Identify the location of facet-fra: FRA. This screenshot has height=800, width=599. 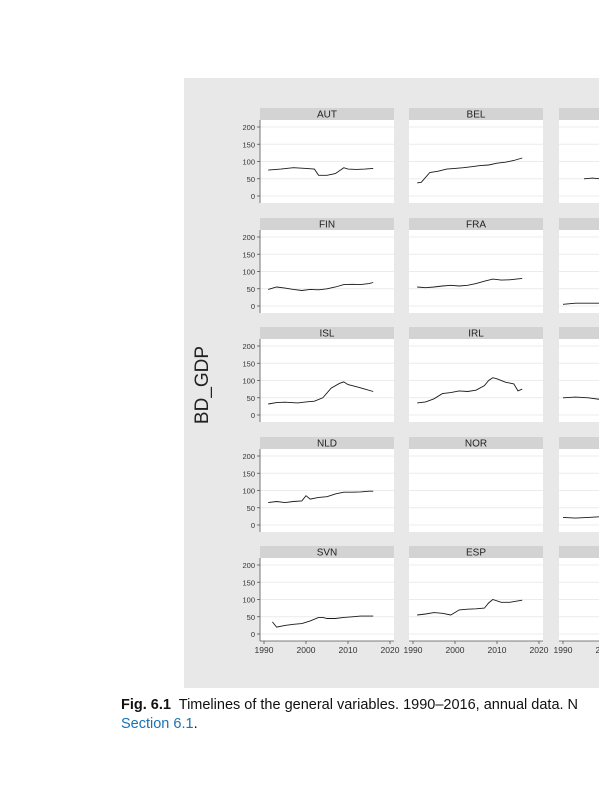
(476, 265).